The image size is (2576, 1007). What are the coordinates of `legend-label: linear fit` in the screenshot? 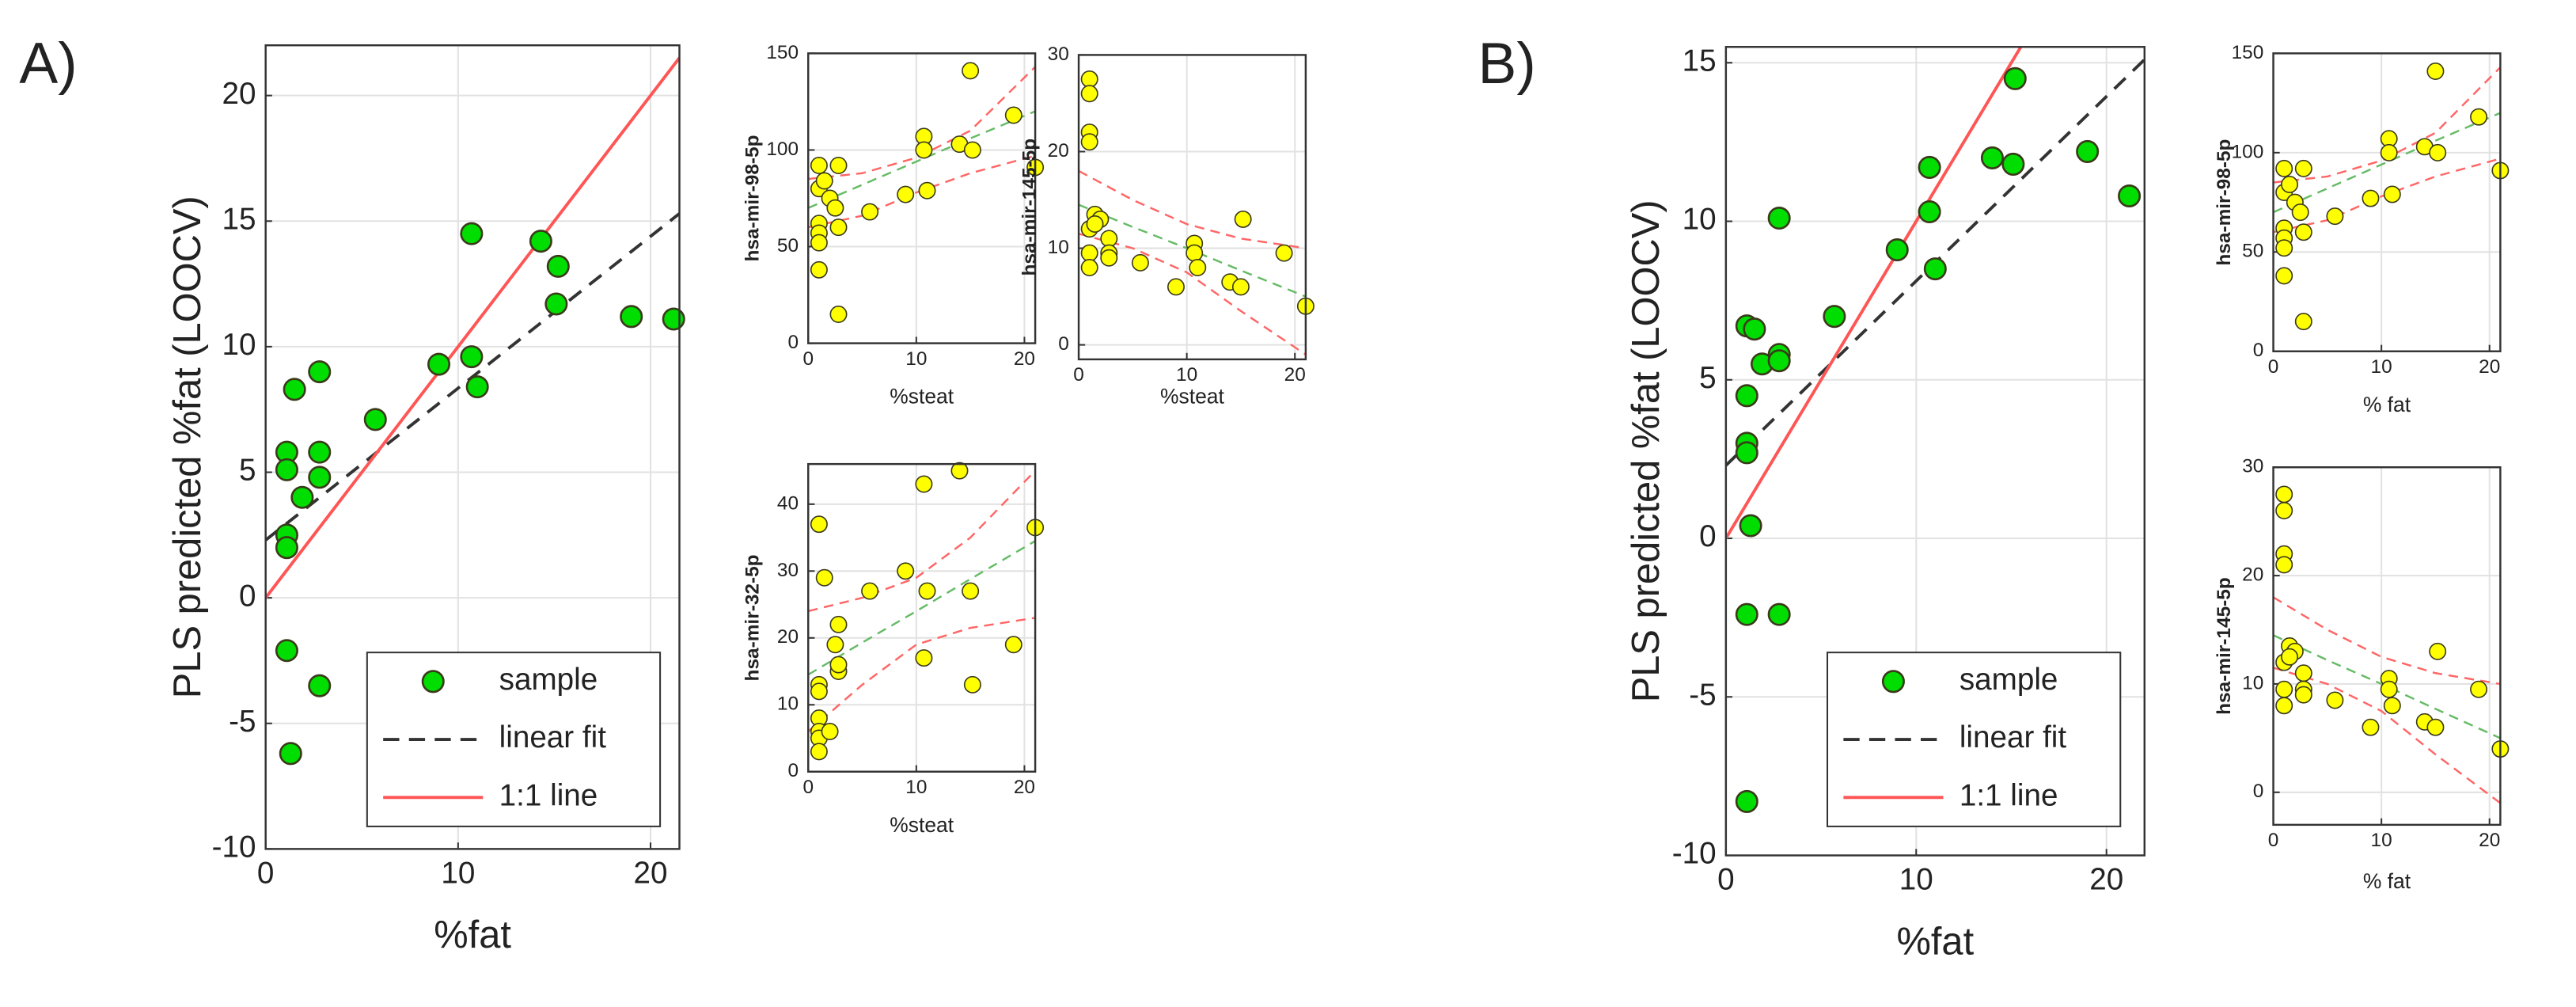 It's located at (2013, 737).